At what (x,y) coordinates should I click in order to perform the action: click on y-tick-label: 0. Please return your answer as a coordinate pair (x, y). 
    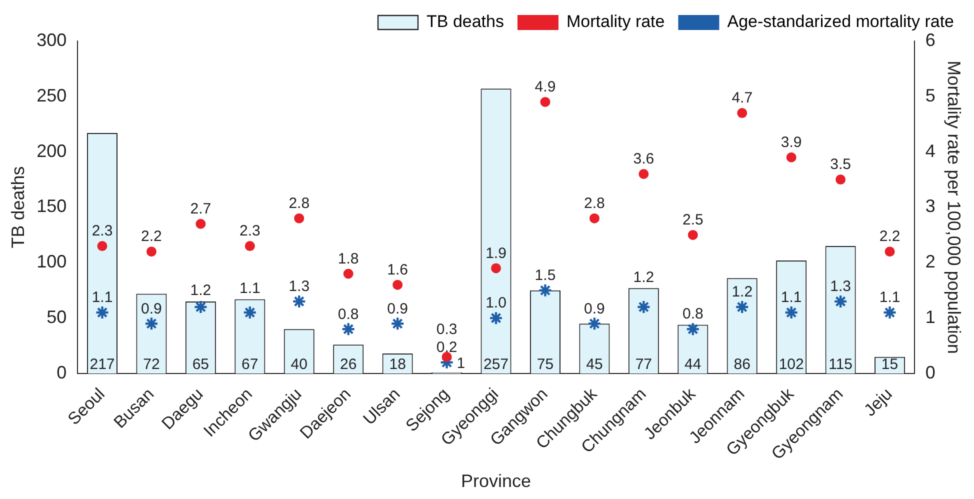
    Looking at the image, I should click on (61, 372).